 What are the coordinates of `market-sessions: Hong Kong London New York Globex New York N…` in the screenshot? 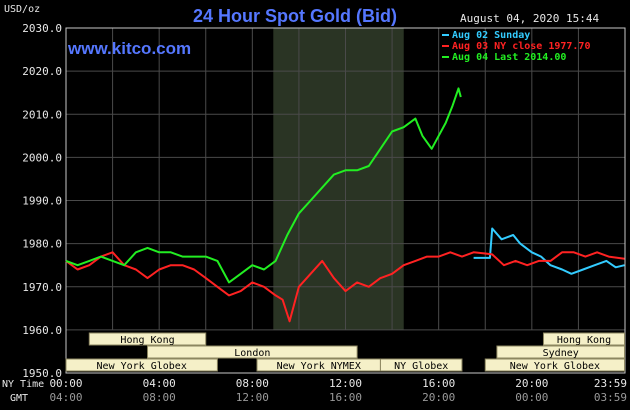 It's located at (345, 352).